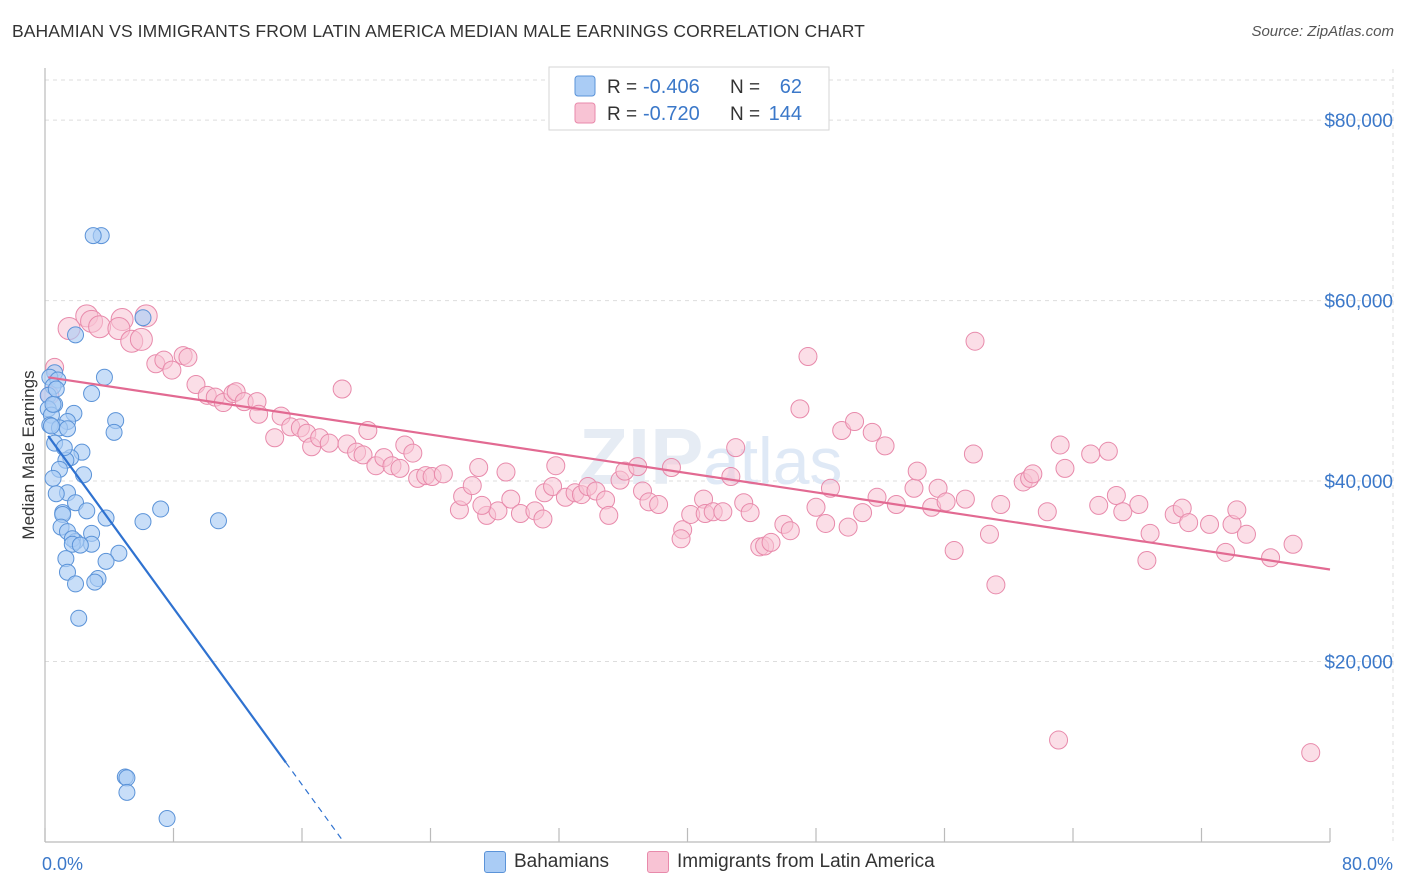 Image resolution: width=1406 pixels, height=892 pixels. Describe the element at coordinates (167, 599) in the screenshot. I see `trend-line-bahamians` at that location.